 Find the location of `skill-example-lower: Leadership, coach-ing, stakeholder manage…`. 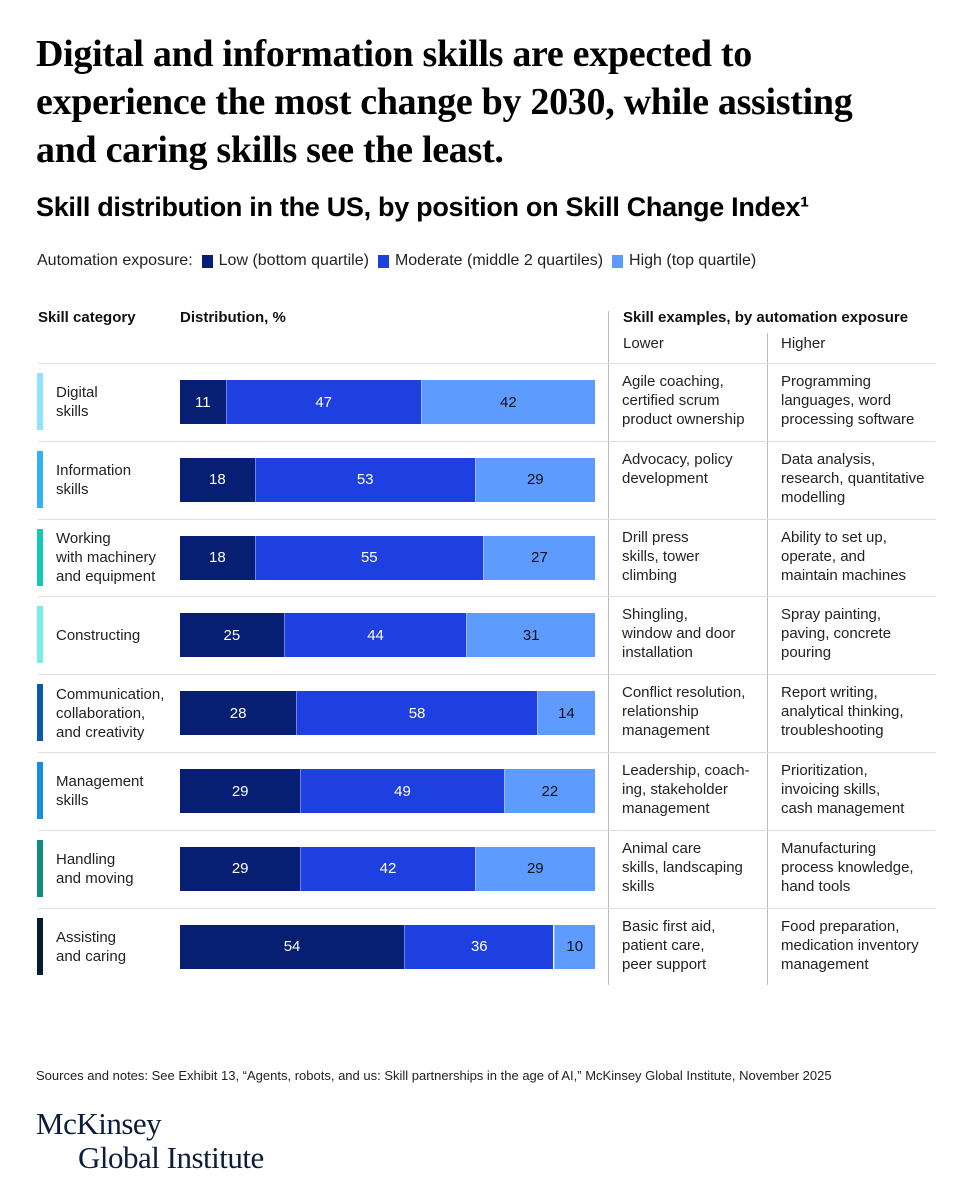

skill-example-lower: Leadership, coach-ing, stakeholder manage… is located at coordinates (697, 789).